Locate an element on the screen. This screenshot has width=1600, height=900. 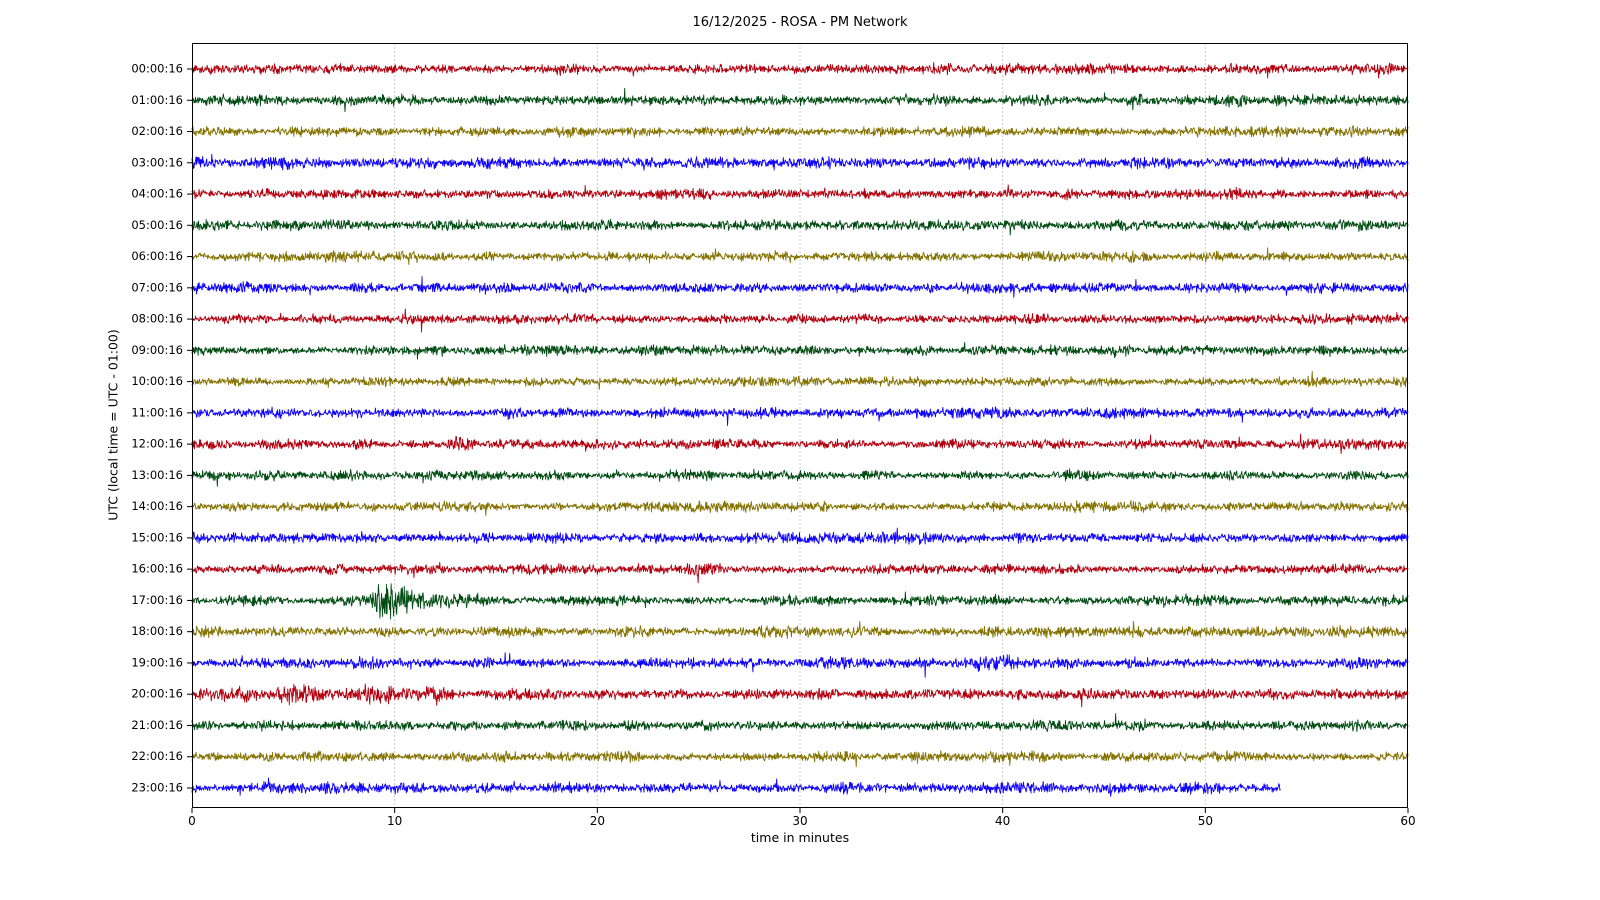
trace-label: 06:00:16 is located at coordinates (157, 256).